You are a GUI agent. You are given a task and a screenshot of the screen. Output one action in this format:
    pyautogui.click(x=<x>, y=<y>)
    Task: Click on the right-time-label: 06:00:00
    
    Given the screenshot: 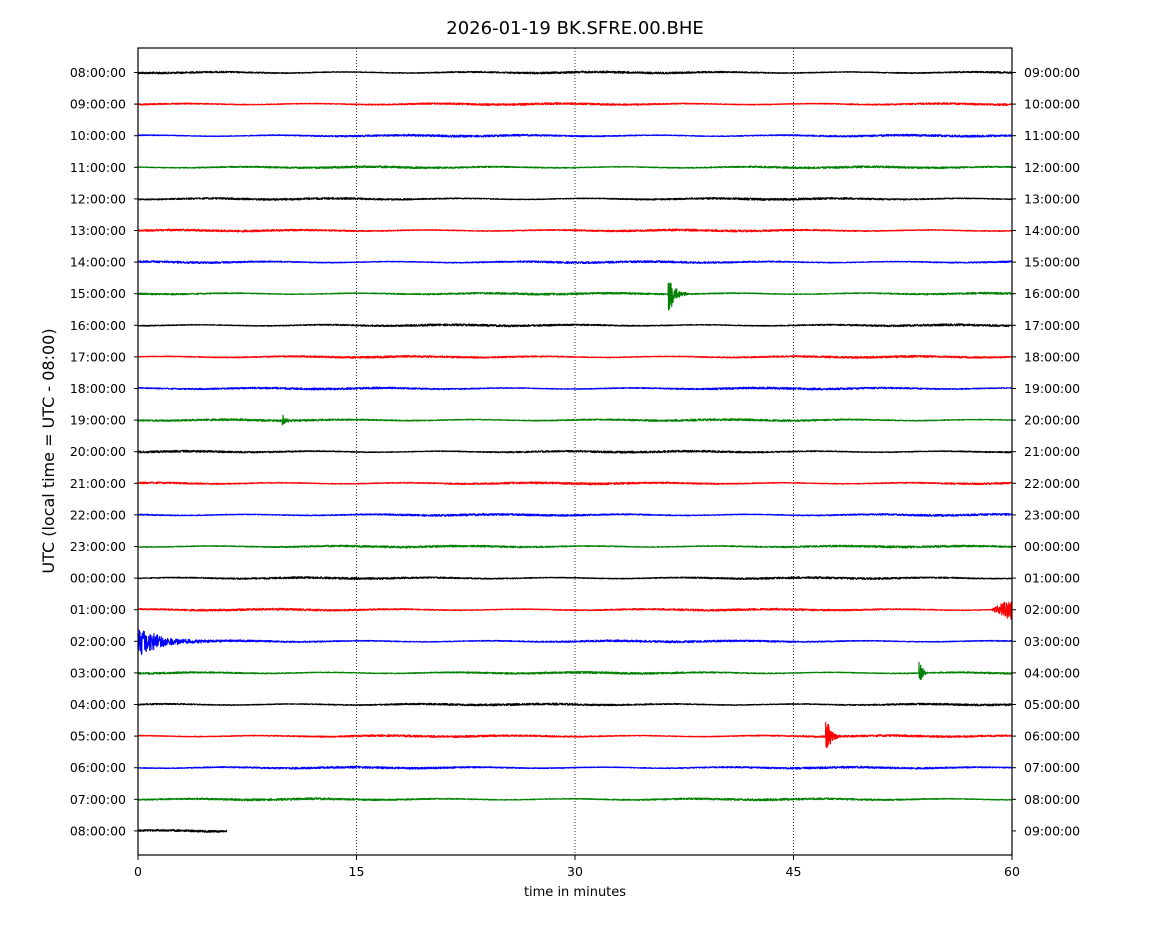 What is the action you would take?
    pyautogui.click(x=1052, y=736)
    